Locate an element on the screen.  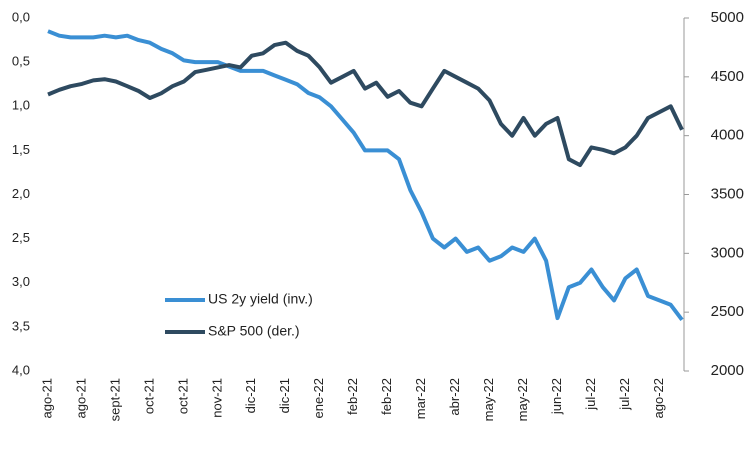
y-tick-label: 1,5 is located at coordinates (21, 149).